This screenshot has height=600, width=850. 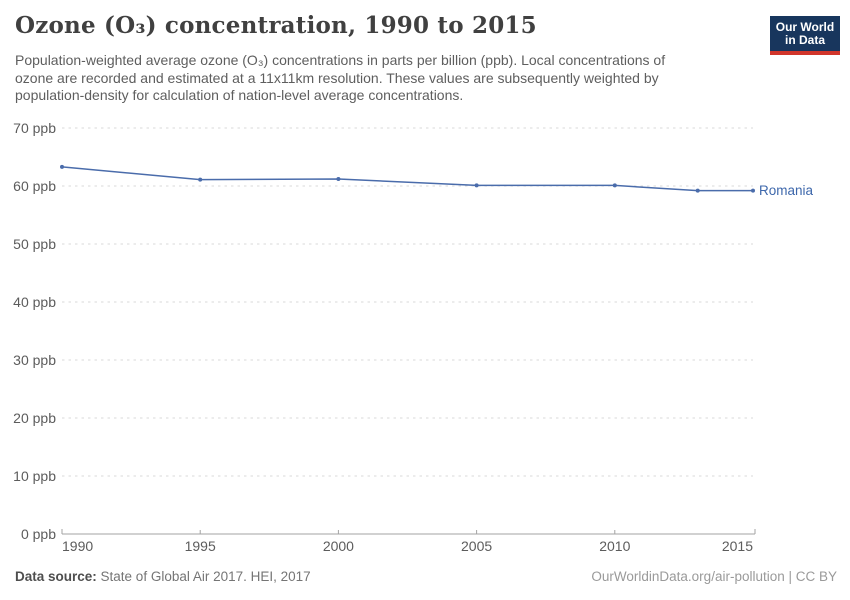 I want to click on owid-logo: Our World in Data, so click(x=805, y=35).